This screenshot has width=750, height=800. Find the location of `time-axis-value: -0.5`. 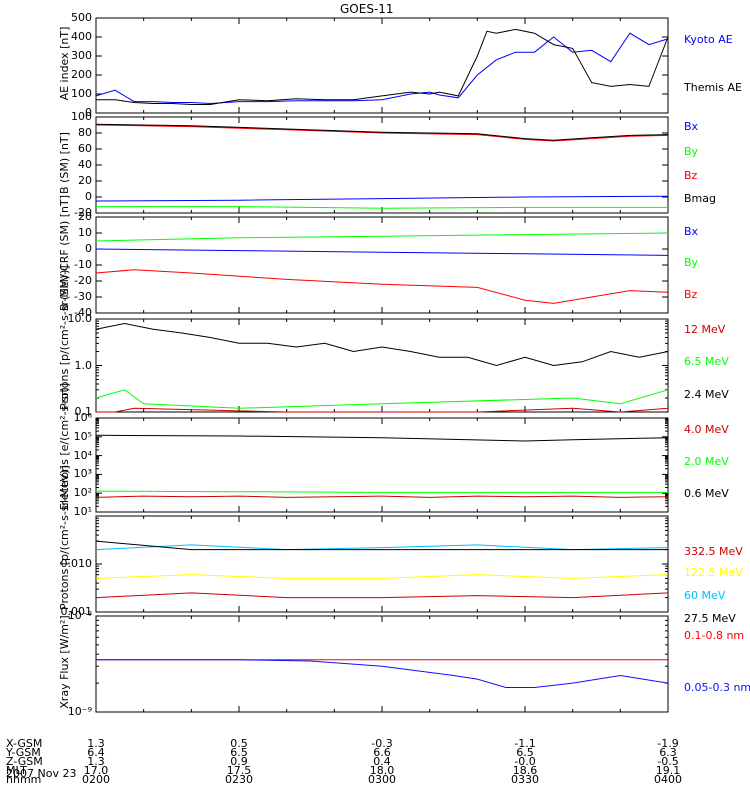

time-axis-value: -0.5 is located at coordinates (668, 761).